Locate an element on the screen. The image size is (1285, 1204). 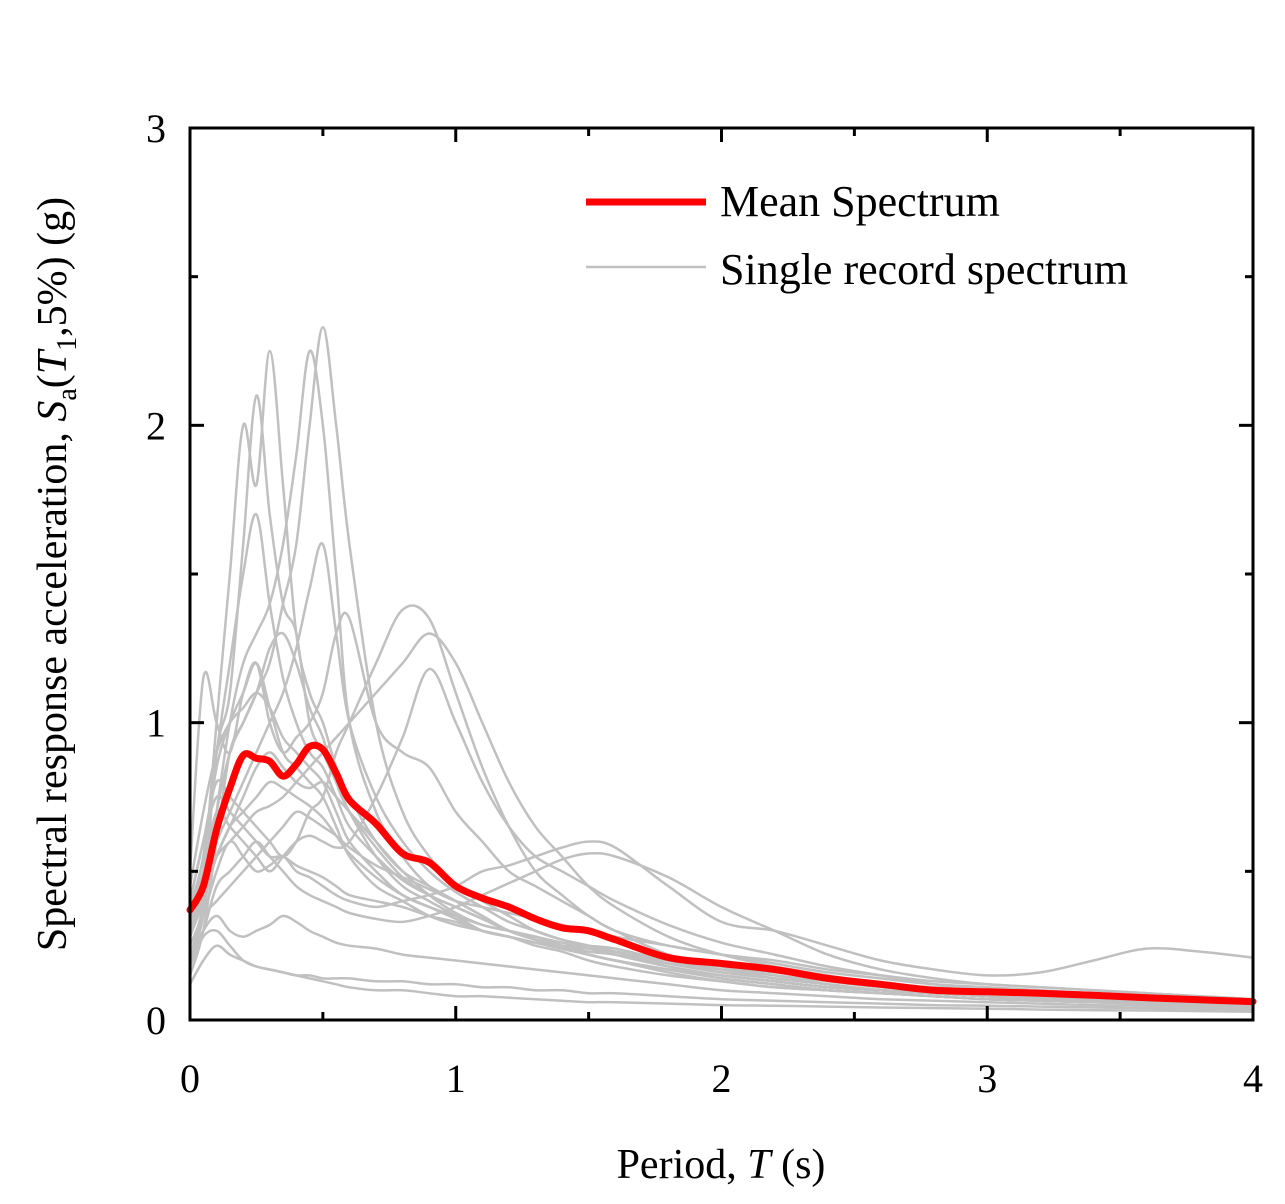
x-tick-label: 3 is located at coordinates (987, 1078).